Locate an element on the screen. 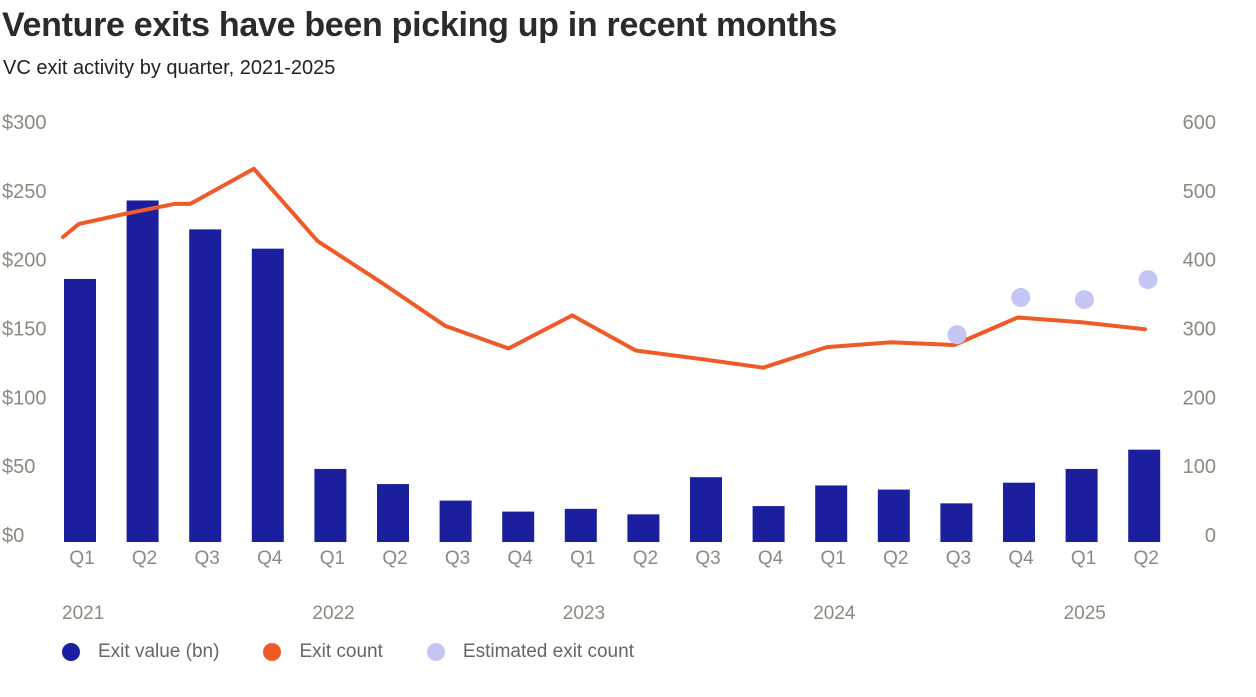 The height and width of the screenshot is (697, 1256). y-right-tick-label: 400 is located at coordinates (1199, 261).